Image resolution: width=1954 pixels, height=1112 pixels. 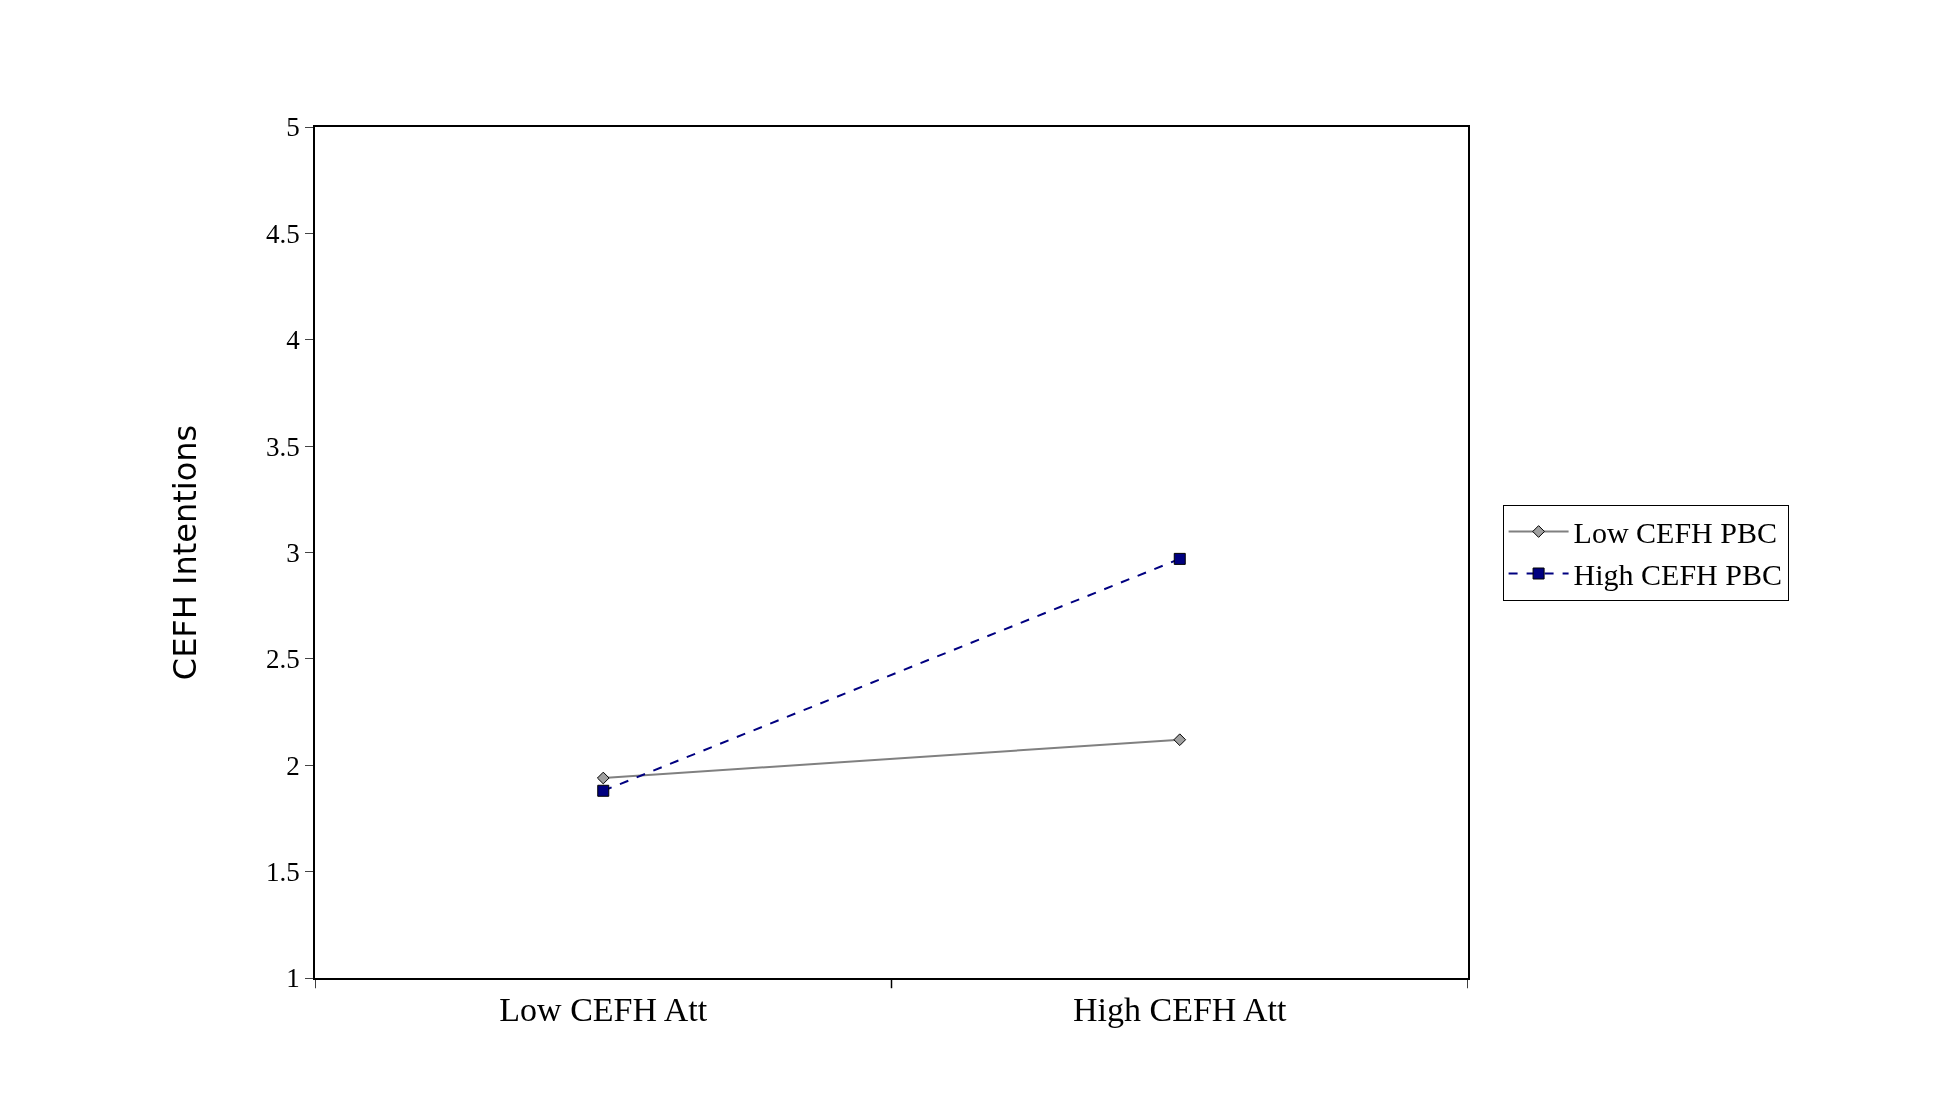 What do you see at coordinates (293, 340) in the screenshot?
I see `y-tick-label: 4` at bounding box center [293, 340].